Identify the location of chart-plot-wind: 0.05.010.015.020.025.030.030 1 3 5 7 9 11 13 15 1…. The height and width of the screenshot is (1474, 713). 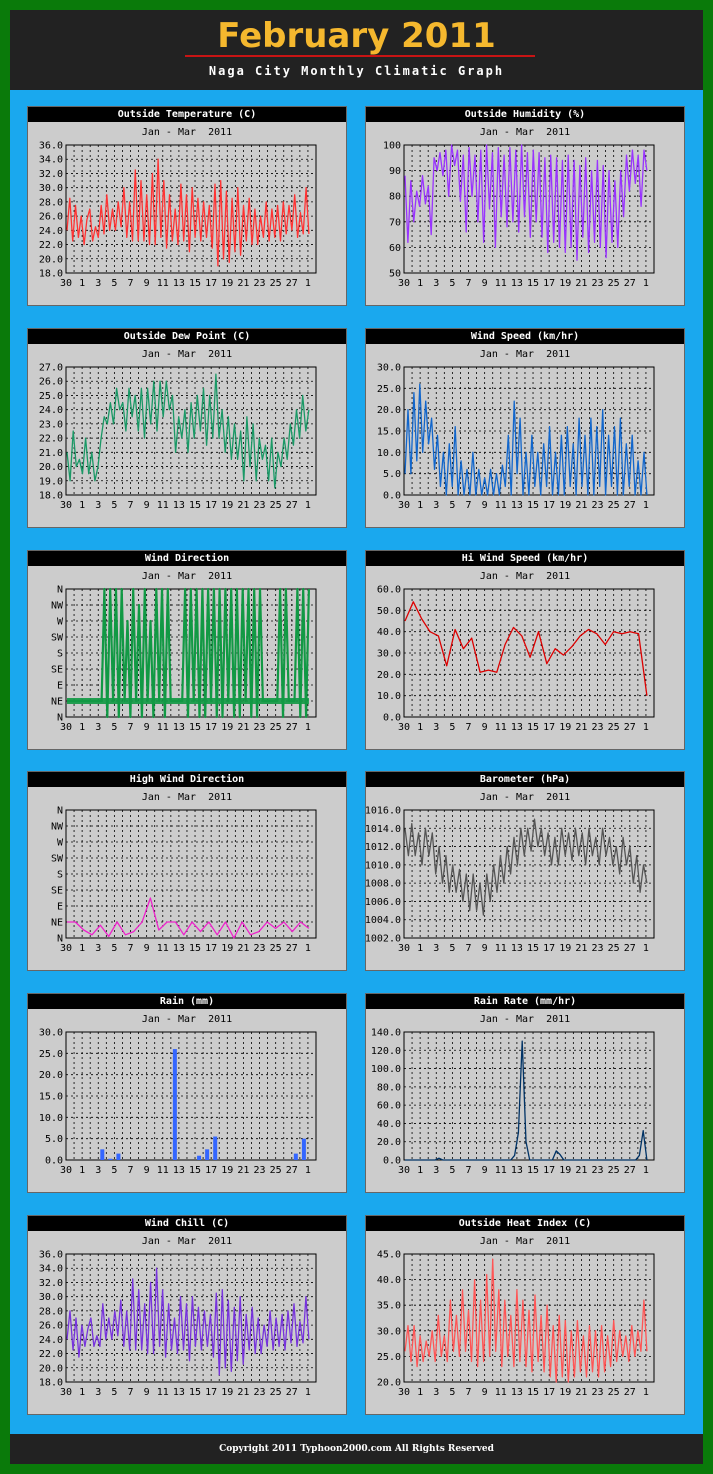
(516, 437).